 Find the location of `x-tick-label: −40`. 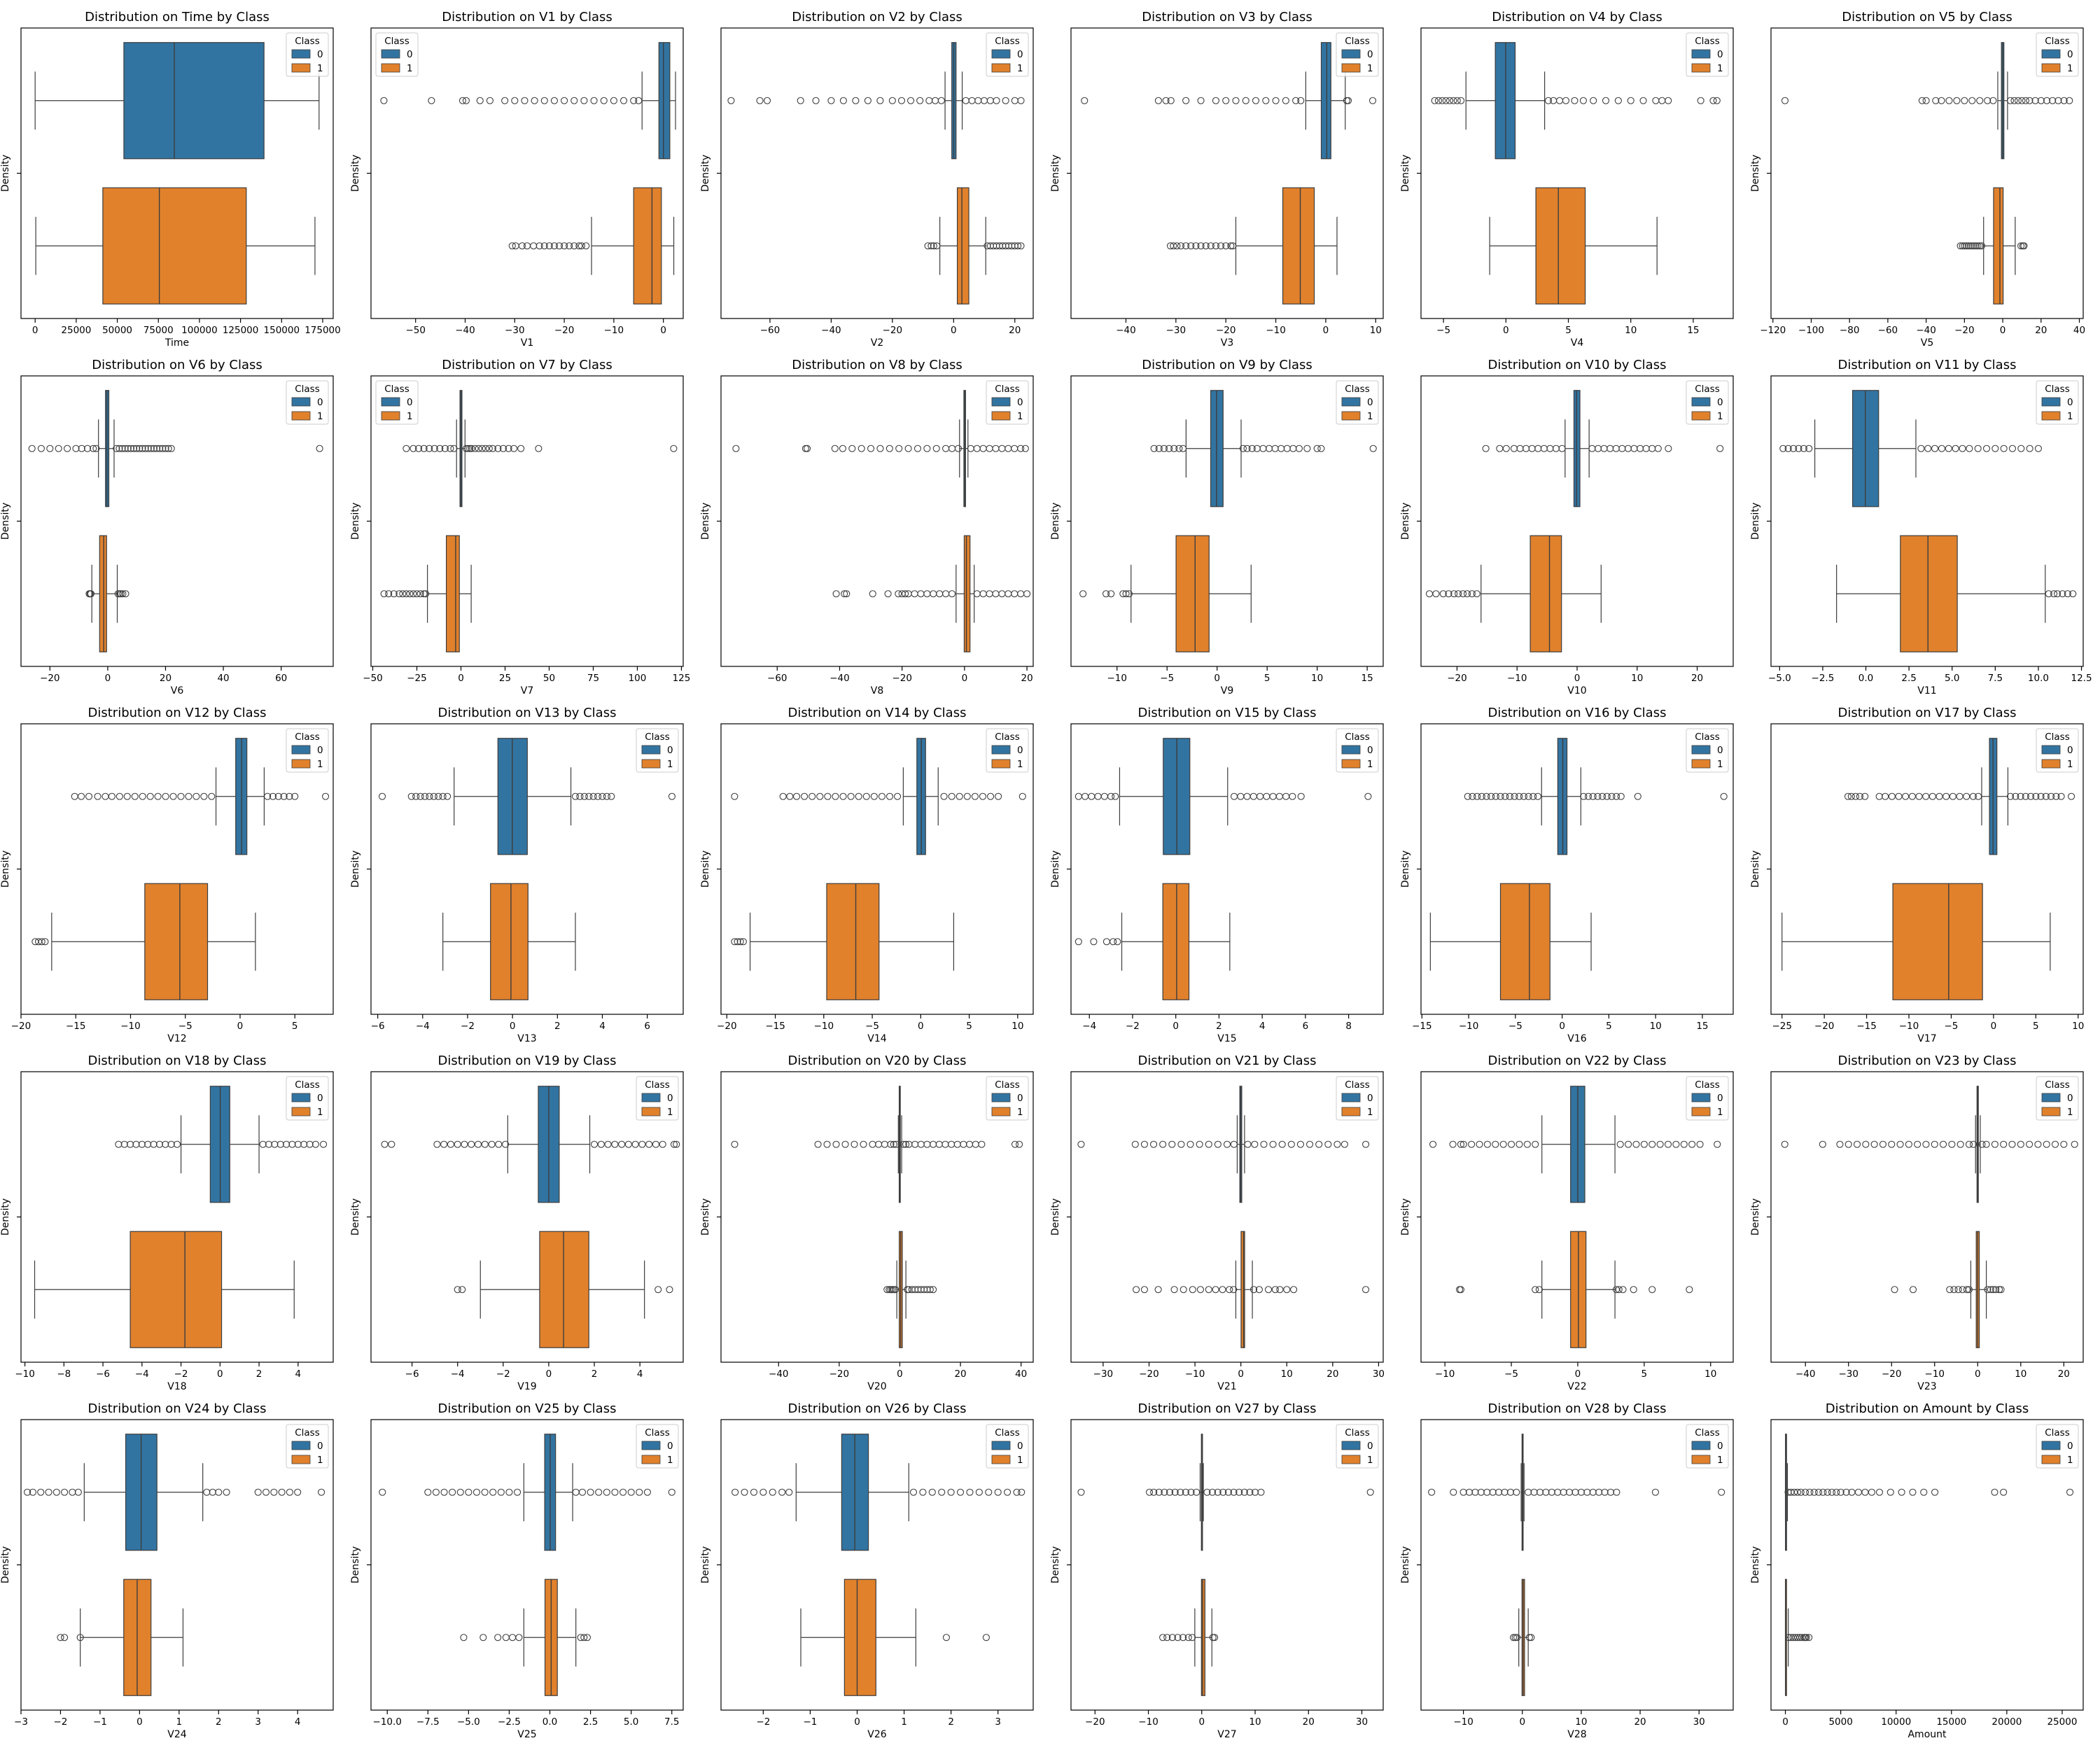

x-tick-label: −40 is located at coordinates (1126, 330).